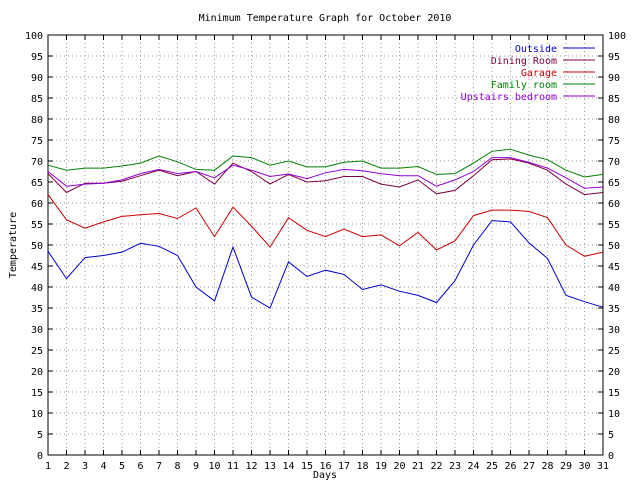 This screenshot has width=640, height=480. I want to click on x-tick-label: 20, so click(399, 466).